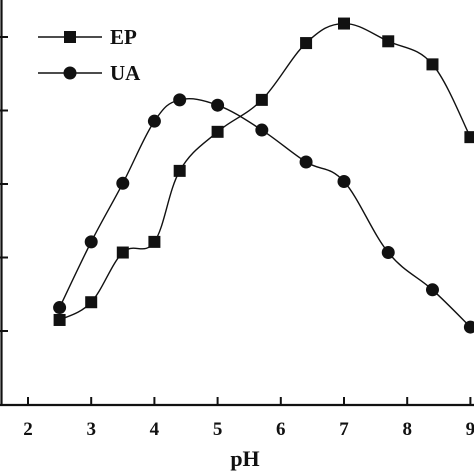 This screenshot has height=474, width=474. What do you see at coordinates (344, 429) in the screenshot?
I see `x-tick-label: 7` at bounding box center [344, 429].